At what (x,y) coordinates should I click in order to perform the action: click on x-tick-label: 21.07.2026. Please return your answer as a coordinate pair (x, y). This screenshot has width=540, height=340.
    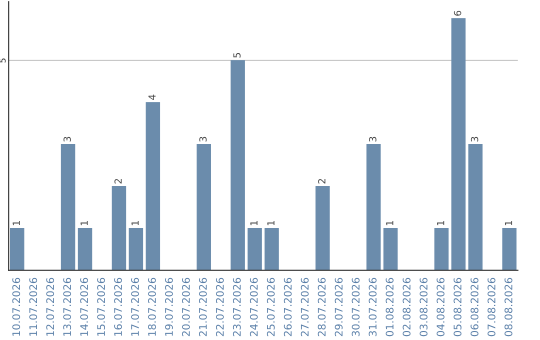
    Looking at the image, I should click on (202, 307).